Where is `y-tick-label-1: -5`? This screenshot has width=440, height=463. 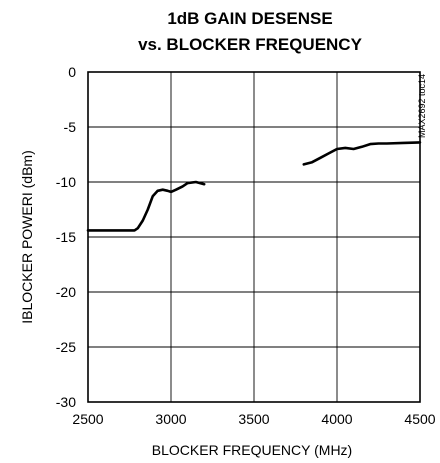 y-tick-label-1: -5 is located at coordinates (70, 127).